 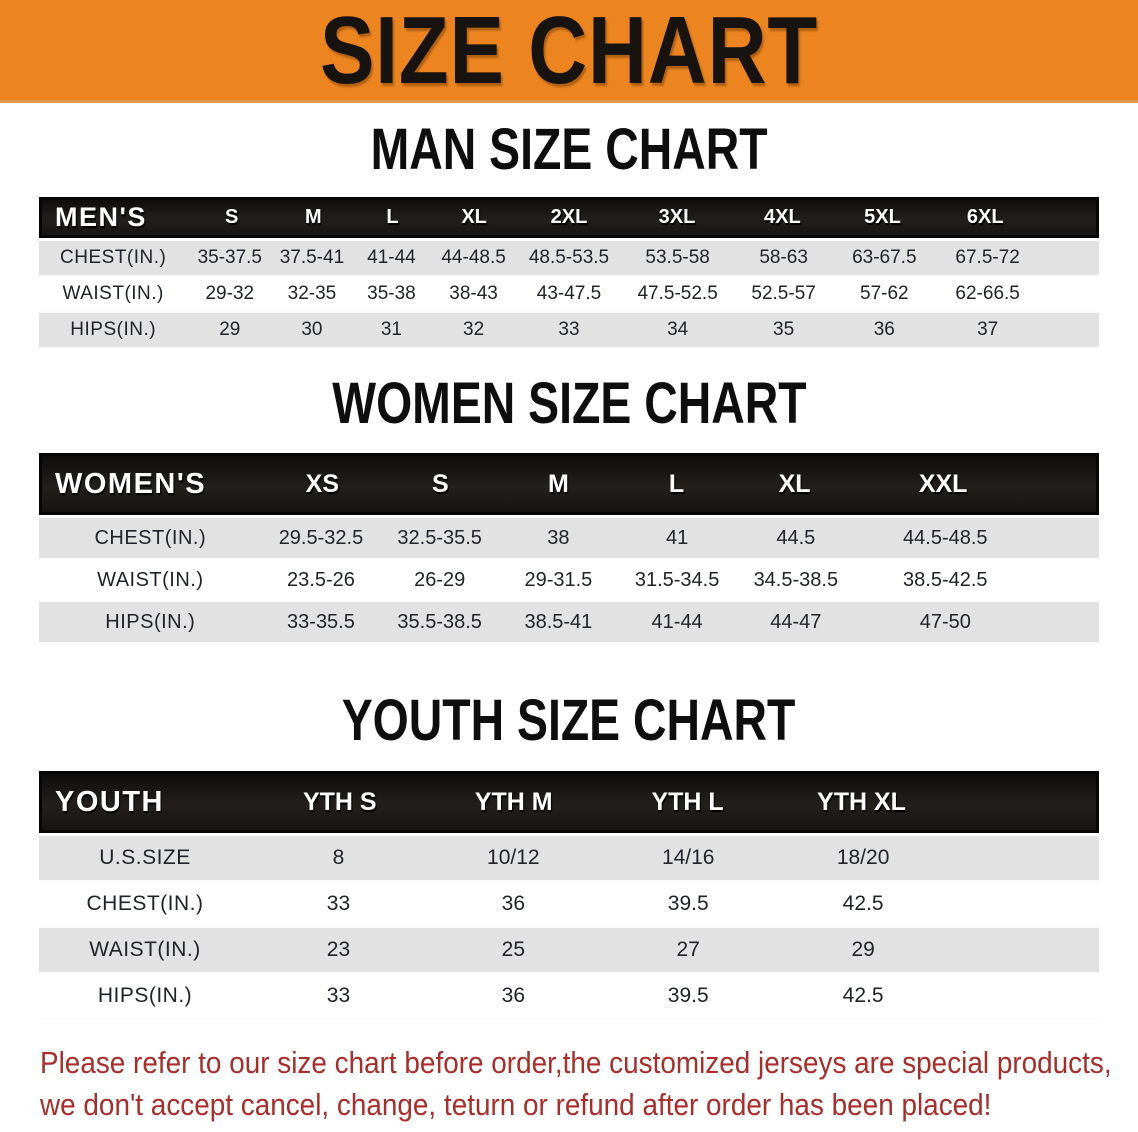 I want to click on column-header: XS, so click(x=322, y=483).